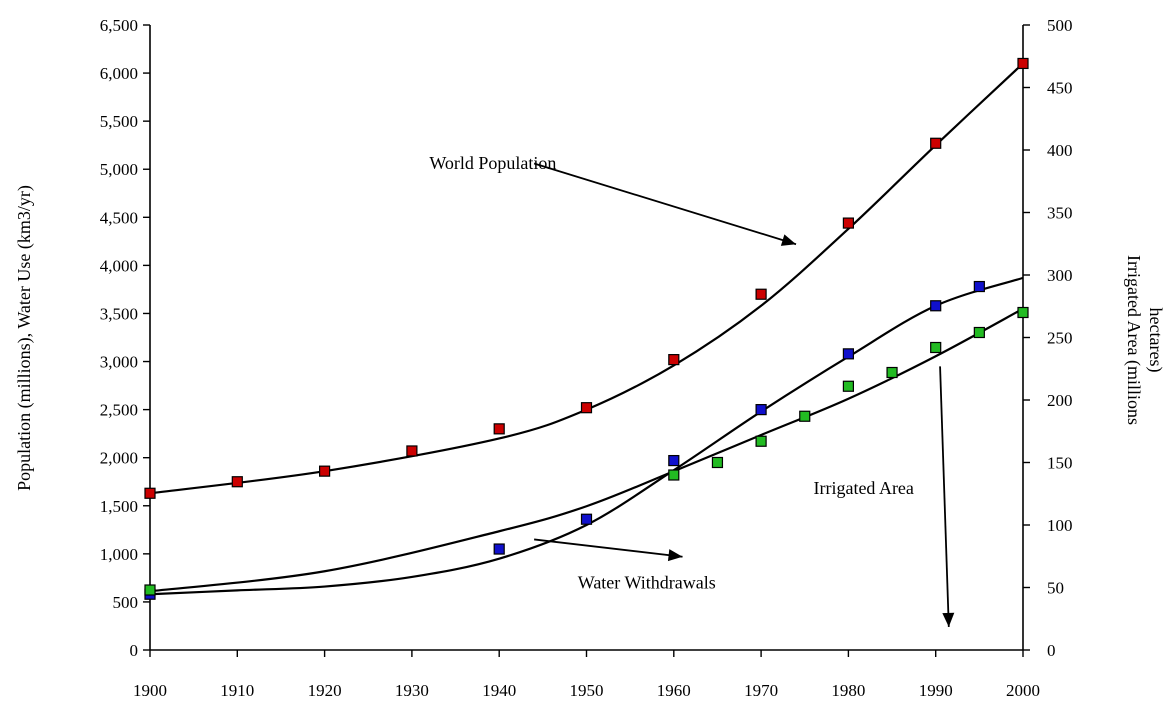 This screenshot has height=706, width=1163. What do you see at coordinates (325, 690) in the screenshot?
I see `x-tick-label: 1920` at bounding box center [325, 690].